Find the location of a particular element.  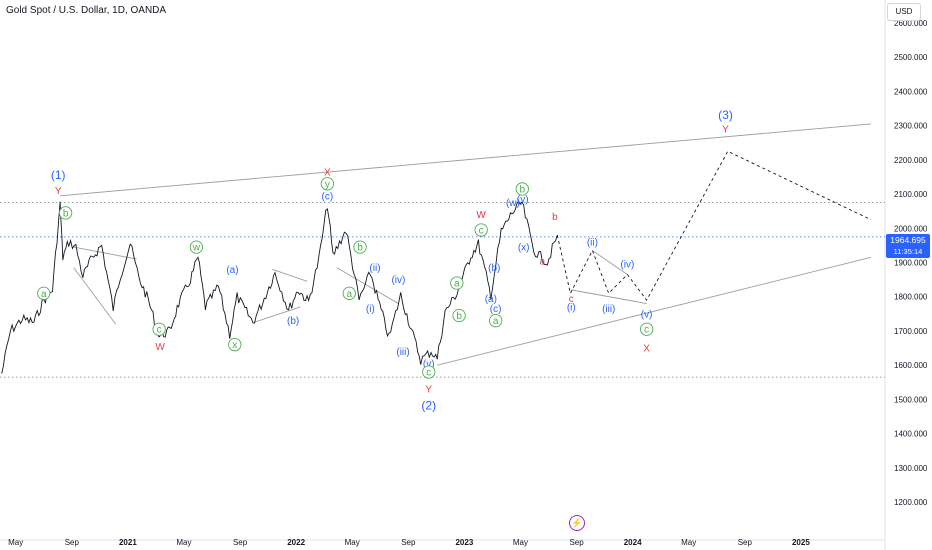

chart-title: Gold Spot / U.S. Dollar, 1D, OANDA is located at coordinates (86, 10).